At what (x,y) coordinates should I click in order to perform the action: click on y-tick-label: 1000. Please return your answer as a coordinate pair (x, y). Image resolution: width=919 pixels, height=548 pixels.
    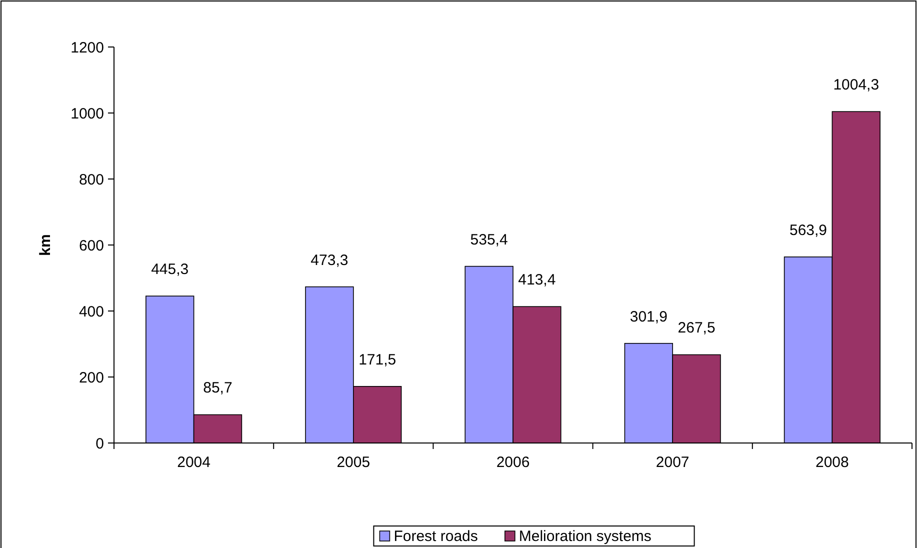
    Looking at the image, I should click on (87, 113).